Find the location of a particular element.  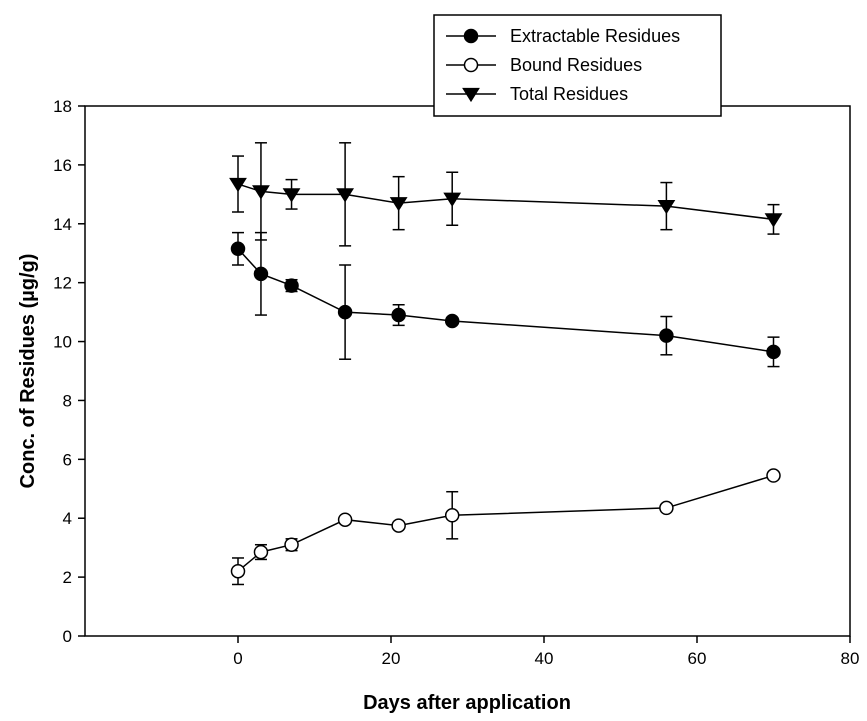

x-axis-title: Days after application is located at coordinates (467, 703).